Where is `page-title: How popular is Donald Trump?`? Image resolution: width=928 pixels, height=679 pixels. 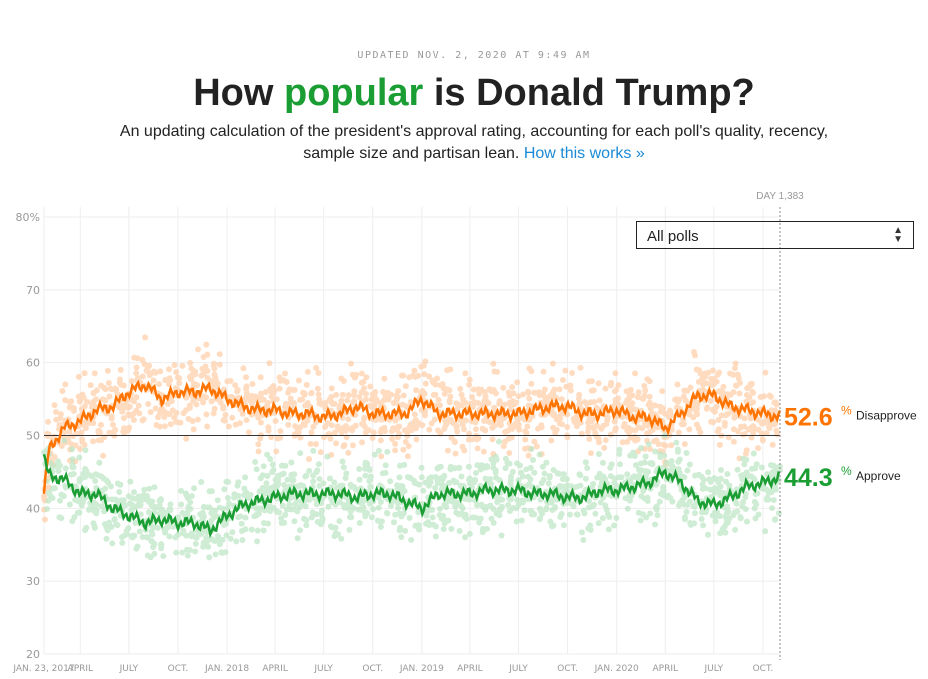
page-title: How popular is Donald Trump? is located at coordinates (464, 93).